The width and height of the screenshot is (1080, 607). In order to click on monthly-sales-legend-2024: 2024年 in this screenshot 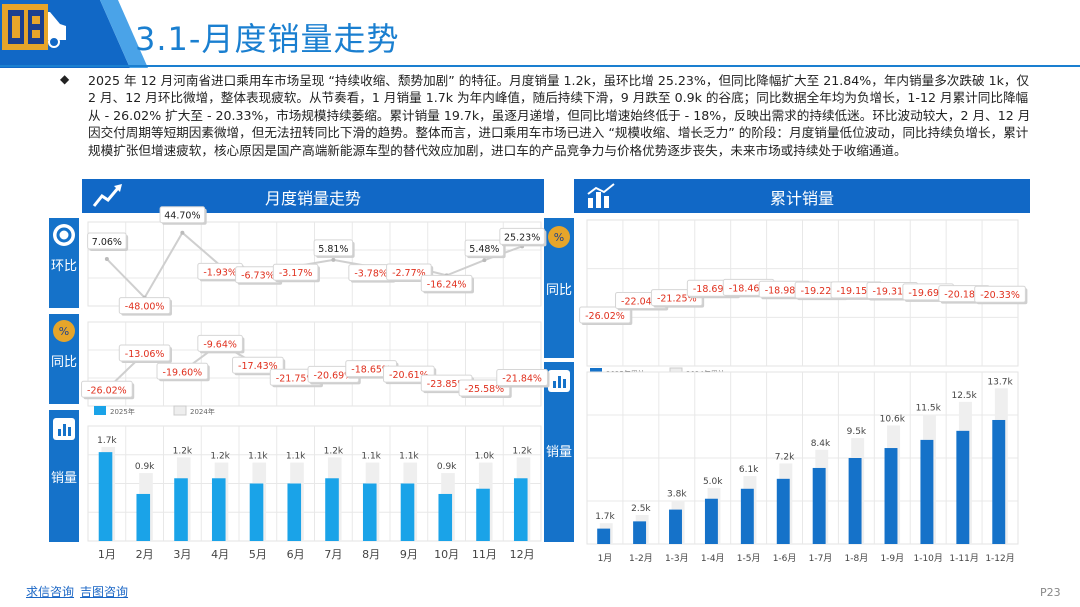, I will do `click(202, 411)`.